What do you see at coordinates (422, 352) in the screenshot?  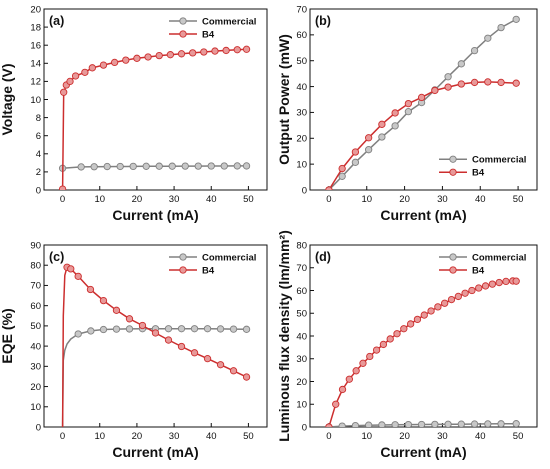 I see `series-b4` at bounding box center [422, 352].